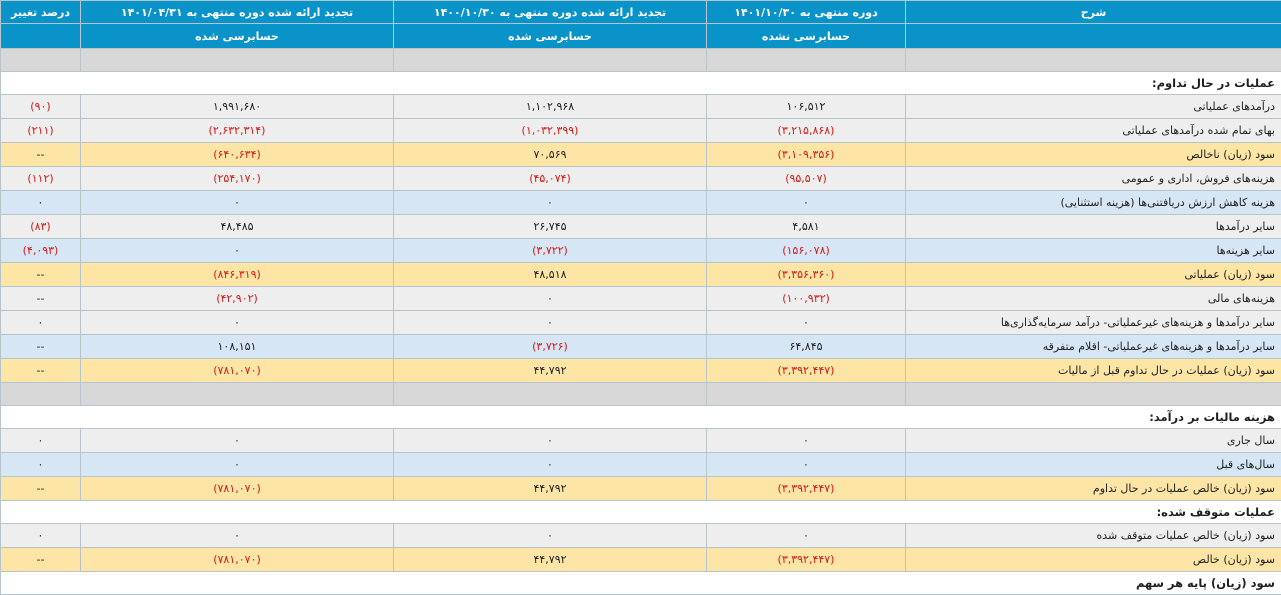 Image resolution: width=1281 pixels, height=595 pixels. Describe the element at coordinates (41, 36) in the screenshot. I see `sub-pct` at that location.